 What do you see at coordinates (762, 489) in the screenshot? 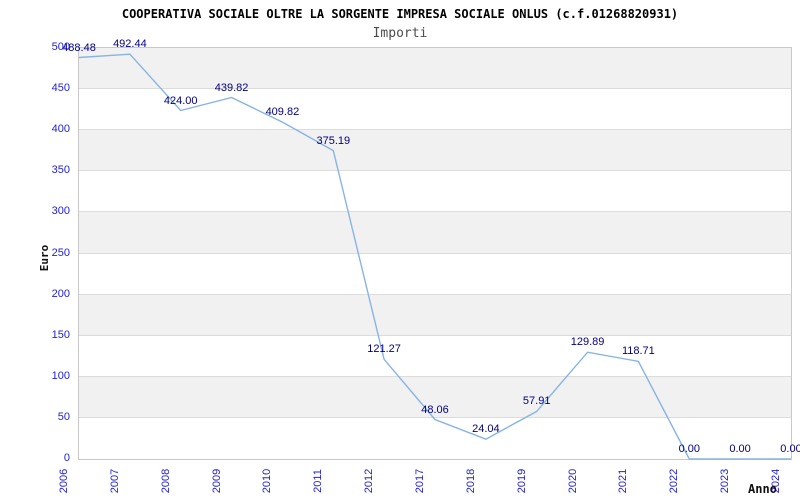
I see `x-axis-label: Anno` at bounding box center [762, 489].